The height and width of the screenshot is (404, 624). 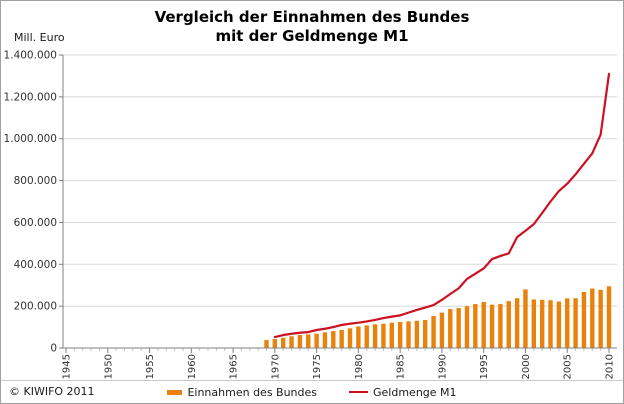 What do you see at coordinates (415, 392) in the screenshot?
I see `legend-label-geldmenge: Geldmenge M1` at bounding box center [415, 392].